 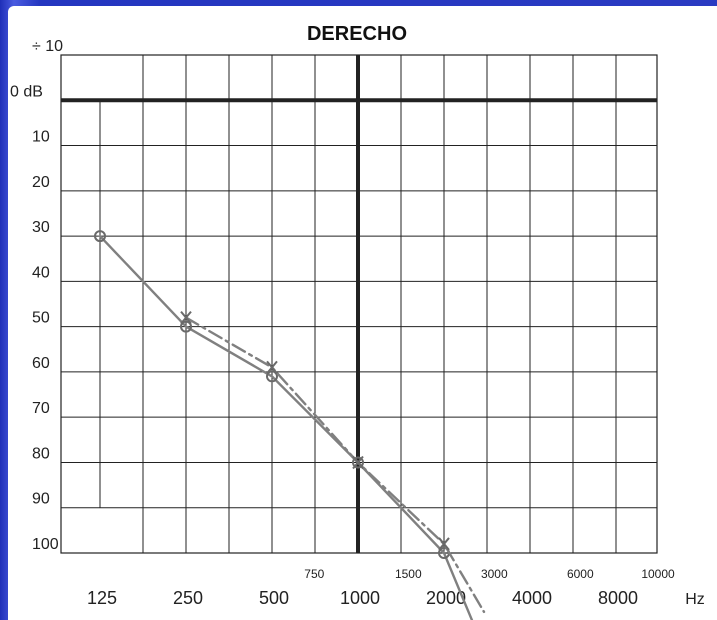 What do you see at coordinates (618, 598) in the screenshot?
I see `x-tick-label: 8000` at bounding box center [618, 598].